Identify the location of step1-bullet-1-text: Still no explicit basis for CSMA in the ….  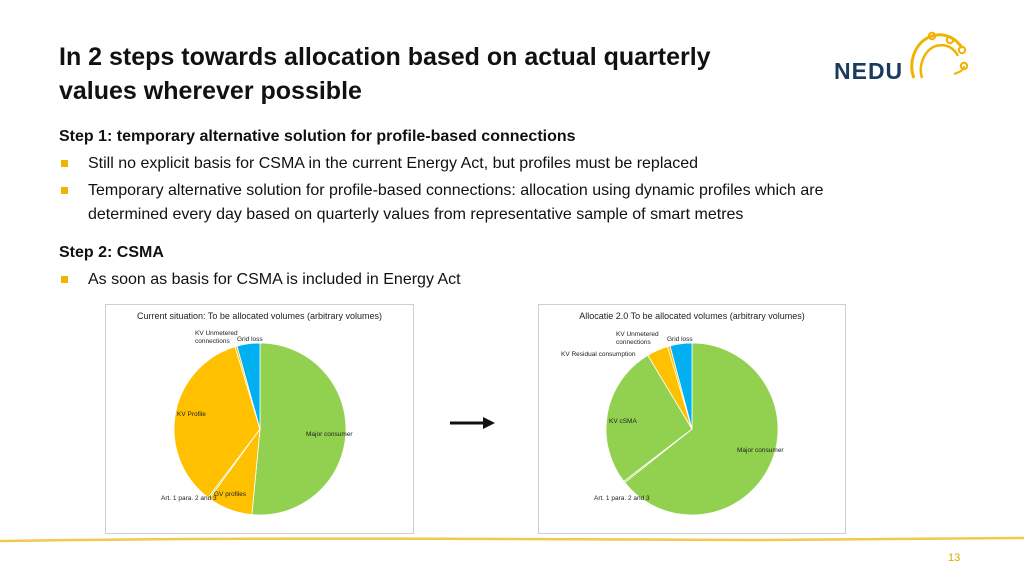
(393, 163).